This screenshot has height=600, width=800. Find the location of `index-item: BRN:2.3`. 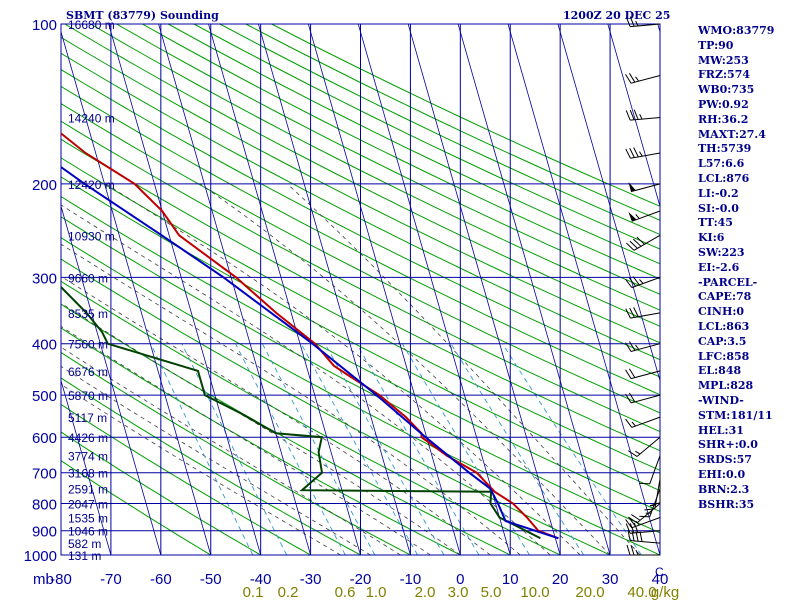

index-item: BRN:2.3 is located at coordinates (724, 489).